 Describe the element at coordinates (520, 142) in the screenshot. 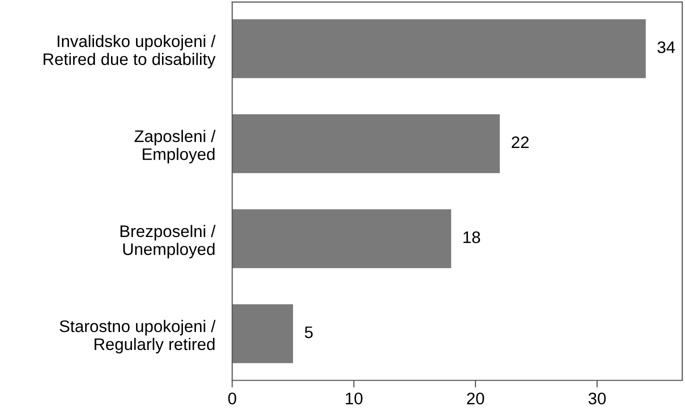

I see `data-label: 22` at that location.